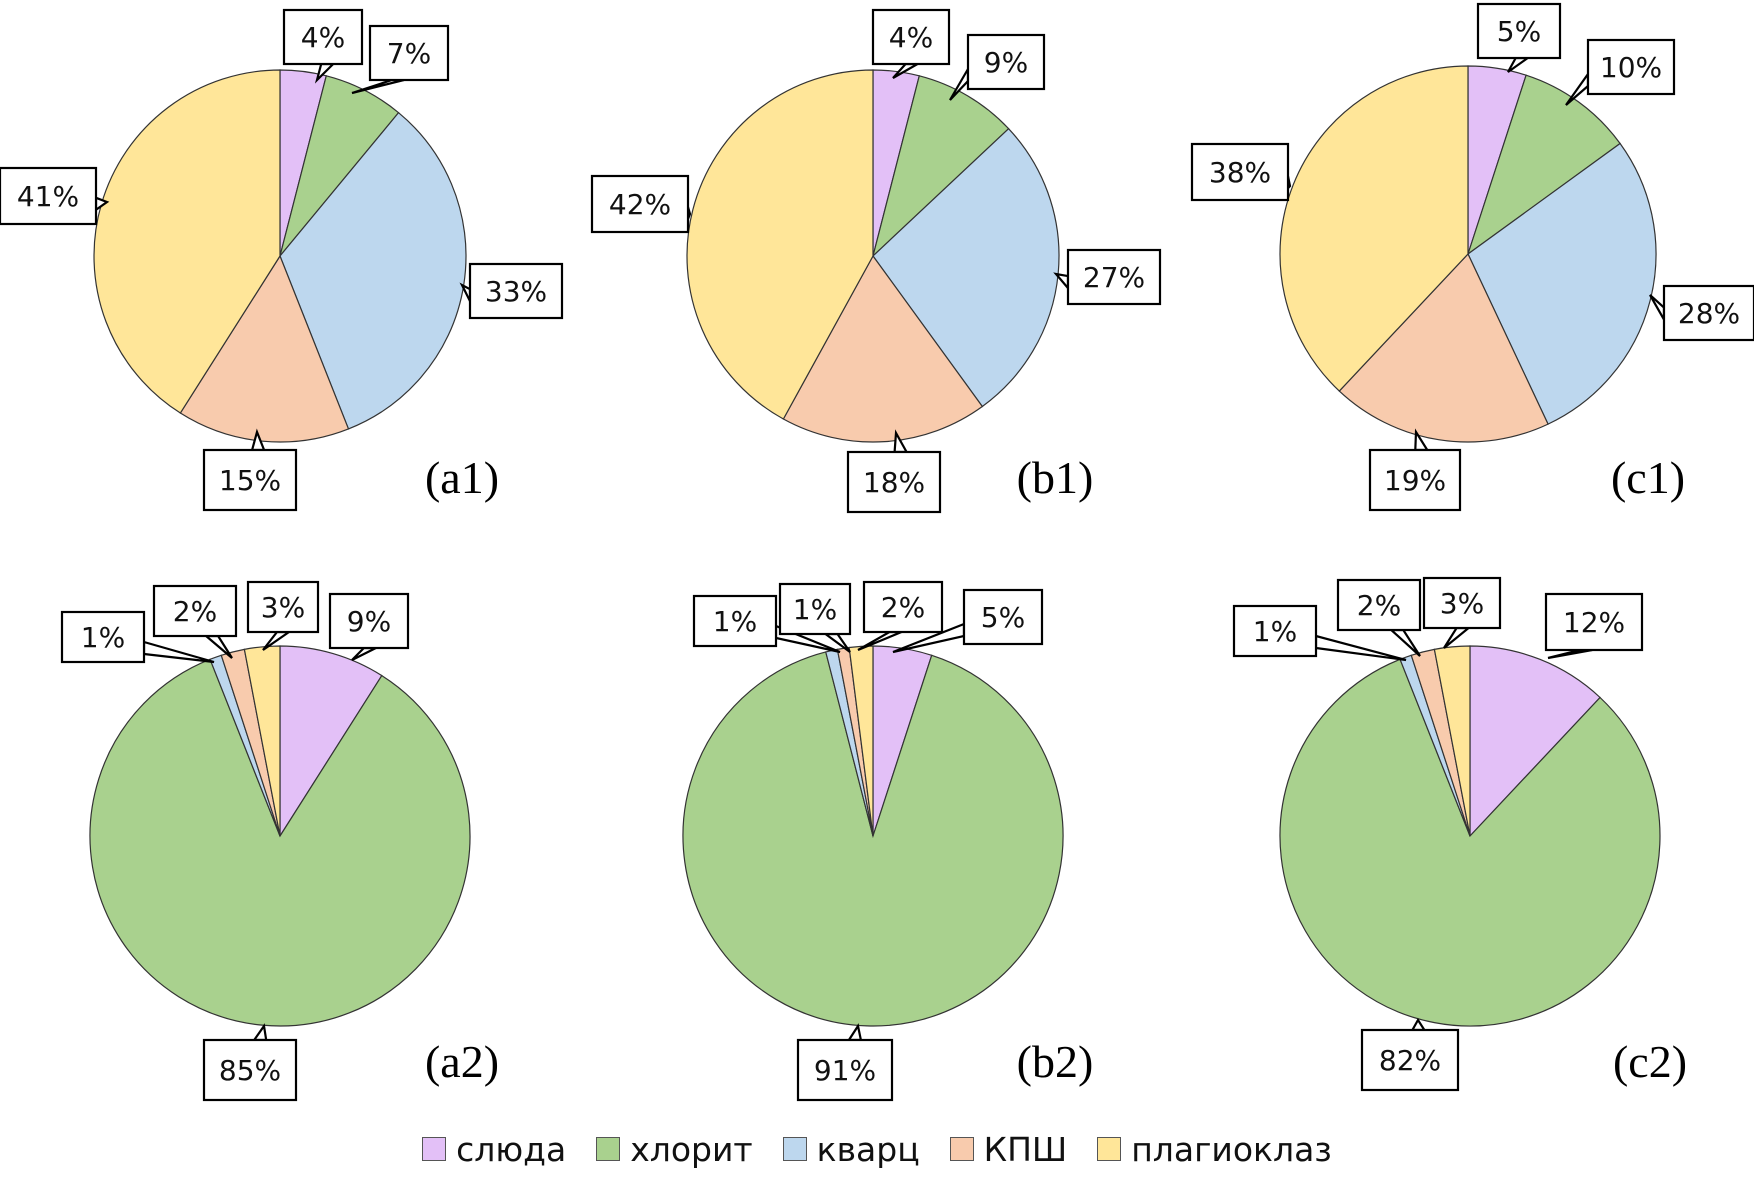  I want to click on legend-item-kfeldspar: КПШ, so click(1008, 1149).